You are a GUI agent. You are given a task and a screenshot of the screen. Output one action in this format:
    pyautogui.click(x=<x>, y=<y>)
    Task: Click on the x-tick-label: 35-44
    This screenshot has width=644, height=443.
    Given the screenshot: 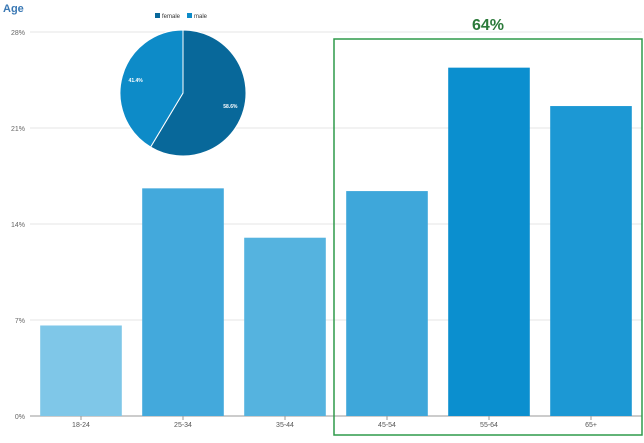 What is the action you would take?
    pyautogui.click(x=285, y=425)
    